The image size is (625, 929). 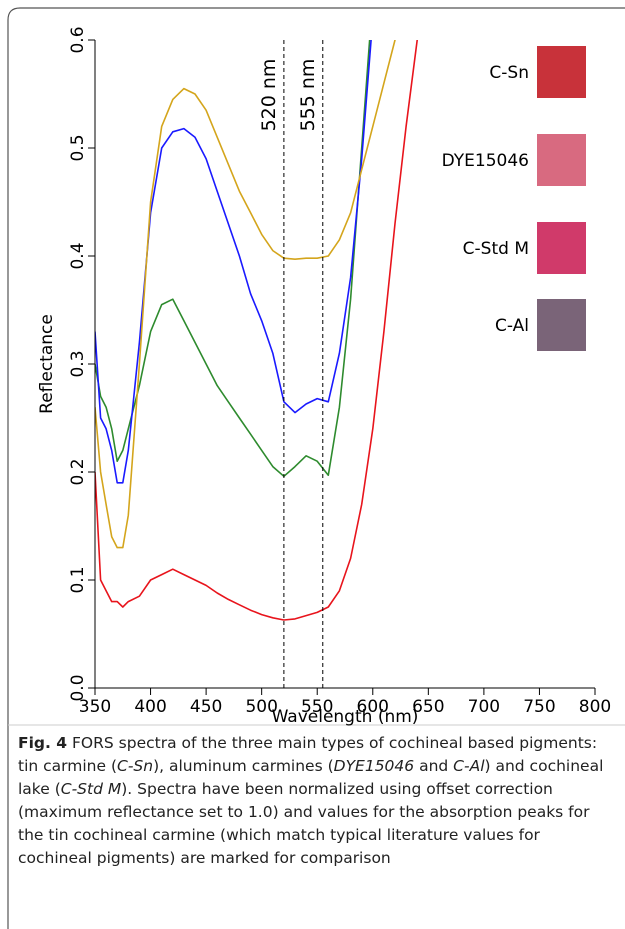 I want to click on caption-text: C-Std M, so click(x=91, y=789).